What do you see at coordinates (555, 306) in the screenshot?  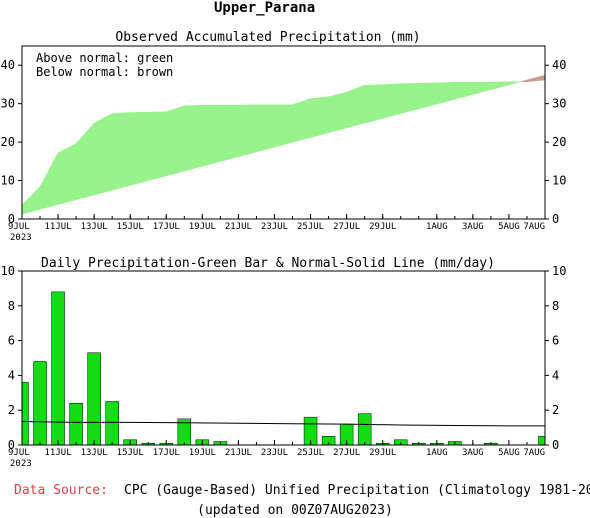 I see `y-tick-label-right: 8` at bounding box center [555, 306].